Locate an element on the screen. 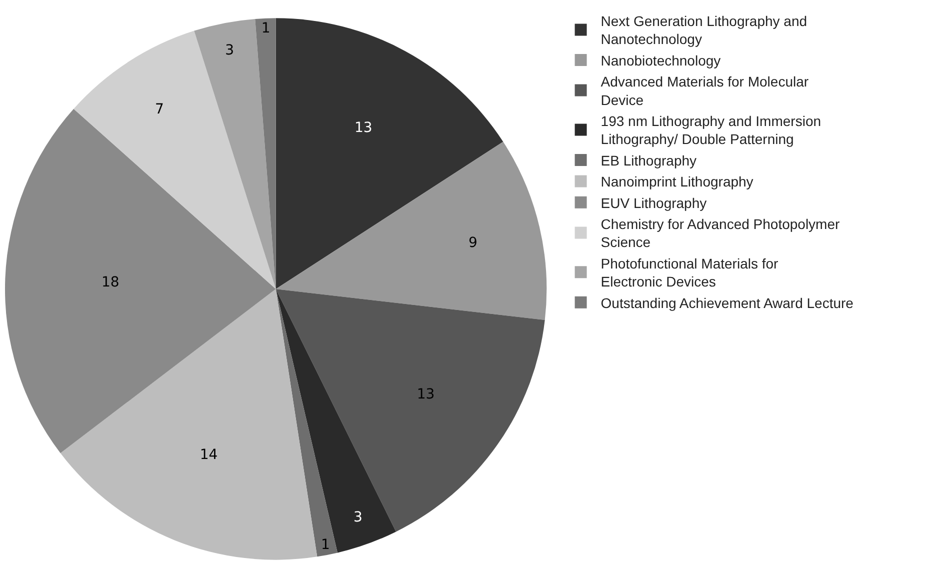  data-label: 7 is located at coordinates (159, 109).